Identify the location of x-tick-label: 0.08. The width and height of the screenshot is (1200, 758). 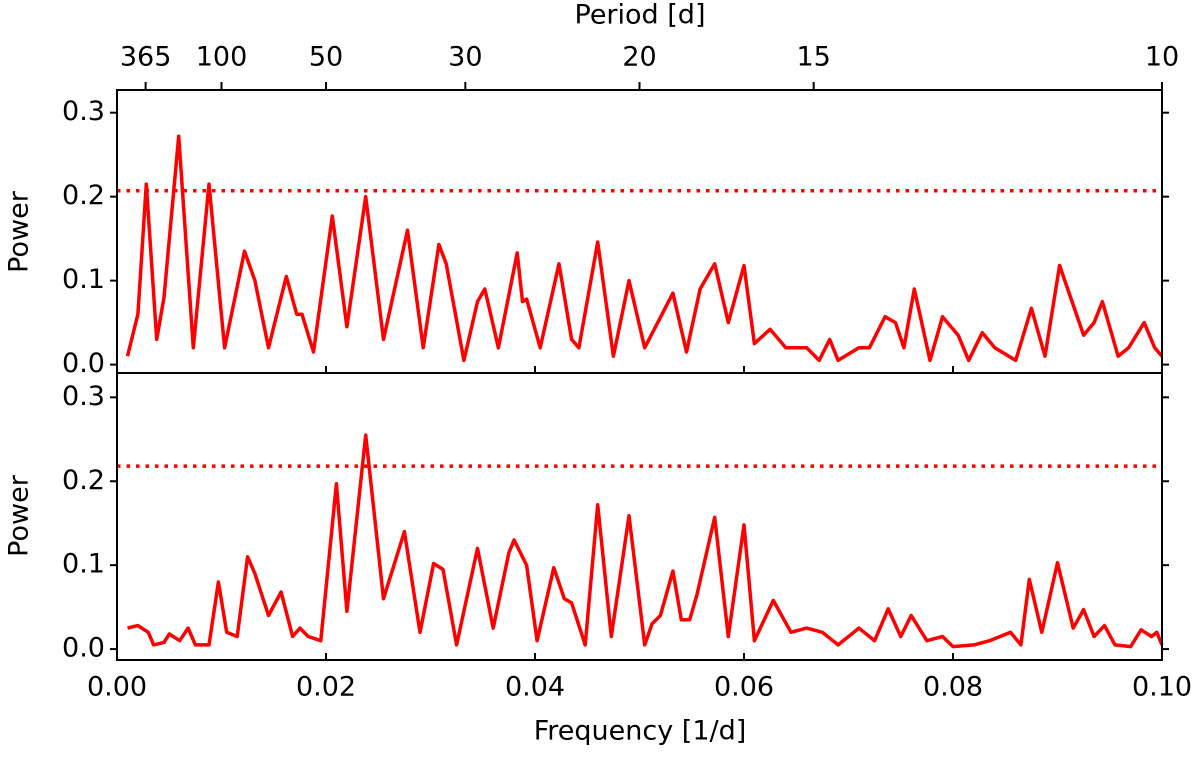
(953, 687).